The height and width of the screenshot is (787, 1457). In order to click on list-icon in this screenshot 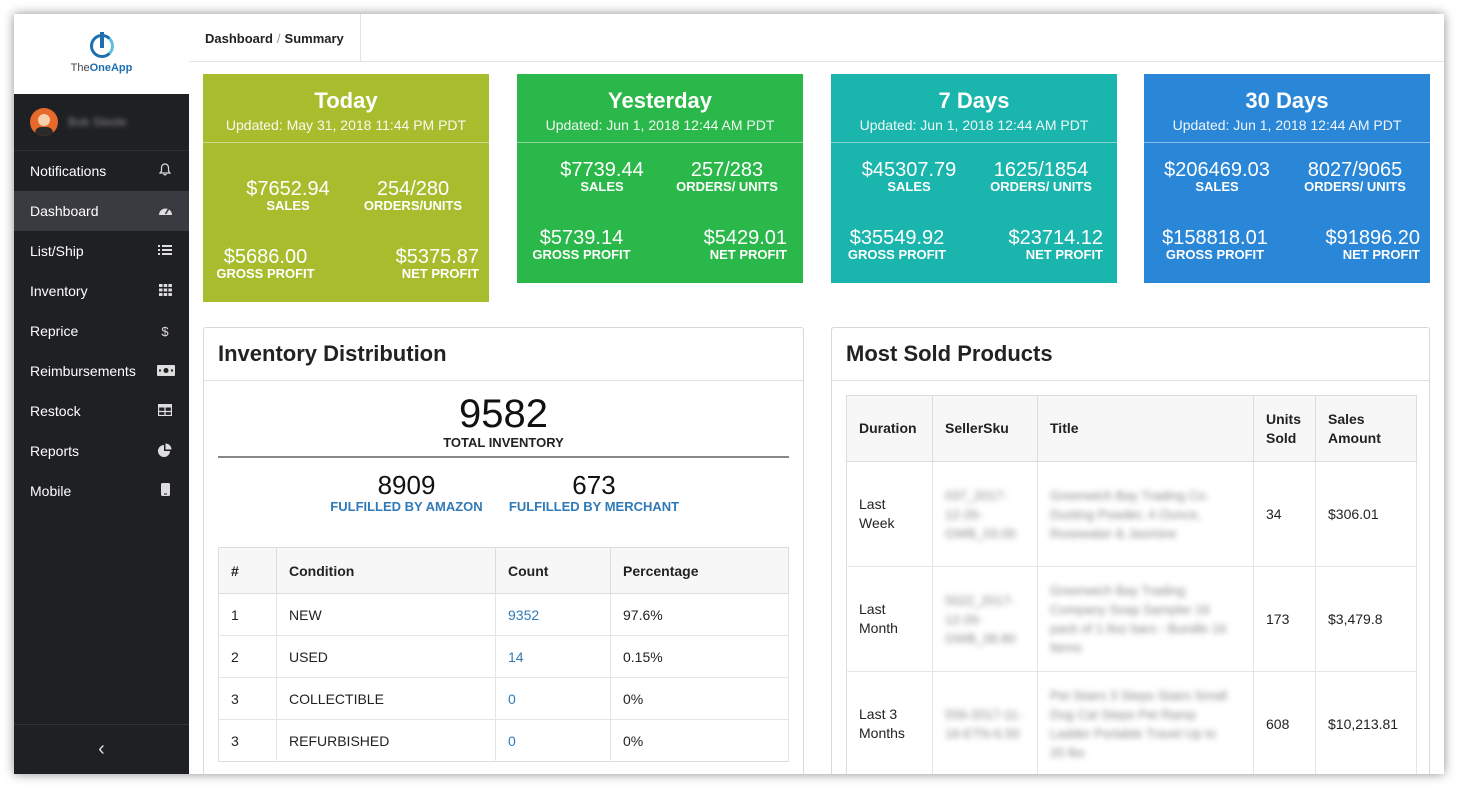, I will do `click(165, 251)`.